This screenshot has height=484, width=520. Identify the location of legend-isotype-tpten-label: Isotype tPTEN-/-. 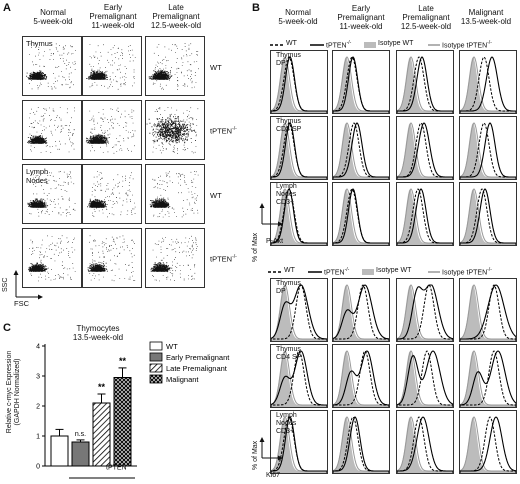
(467, 45).